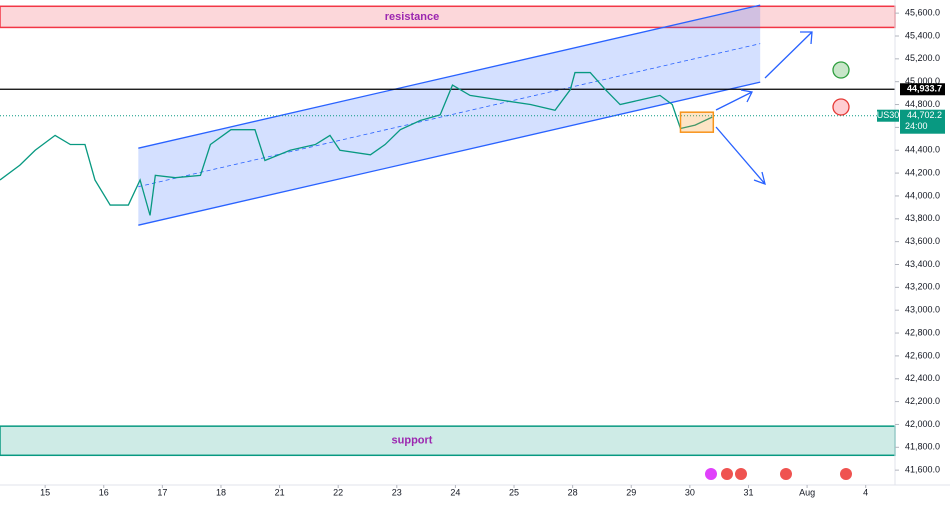 This screenshot has width=950, height=511. I want to click on y-tick-label: 41,800.0, so click(922, 447).